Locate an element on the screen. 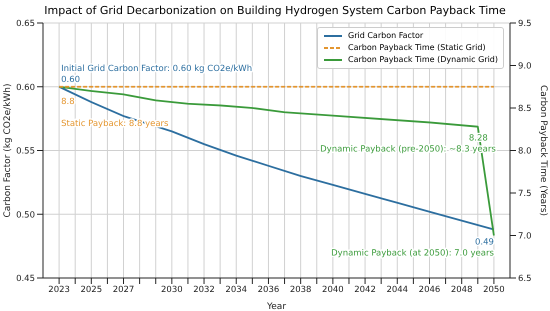 This screenshot has height=311, width=550. legend-label: Carbon Payback Time (Dynamic Grid) is located at coordinates (423, 60).